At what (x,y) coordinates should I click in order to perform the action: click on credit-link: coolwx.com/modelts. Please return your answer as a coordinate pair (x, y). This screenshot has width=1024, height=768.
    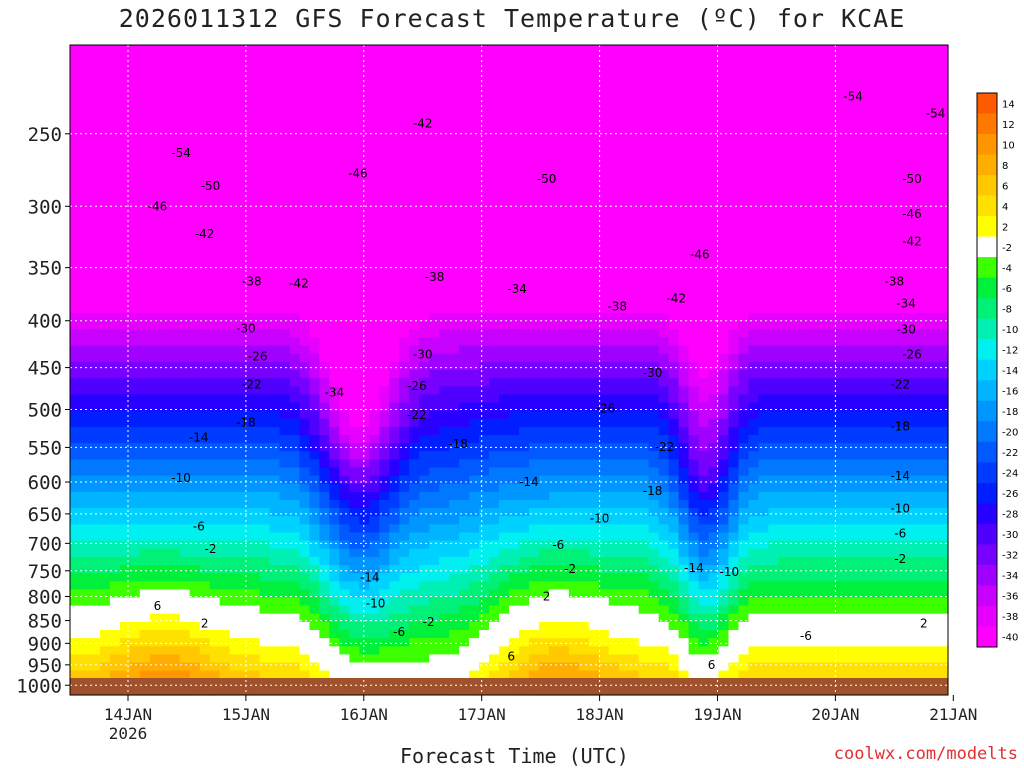
    Looking at the image, I should click on (925, 754).